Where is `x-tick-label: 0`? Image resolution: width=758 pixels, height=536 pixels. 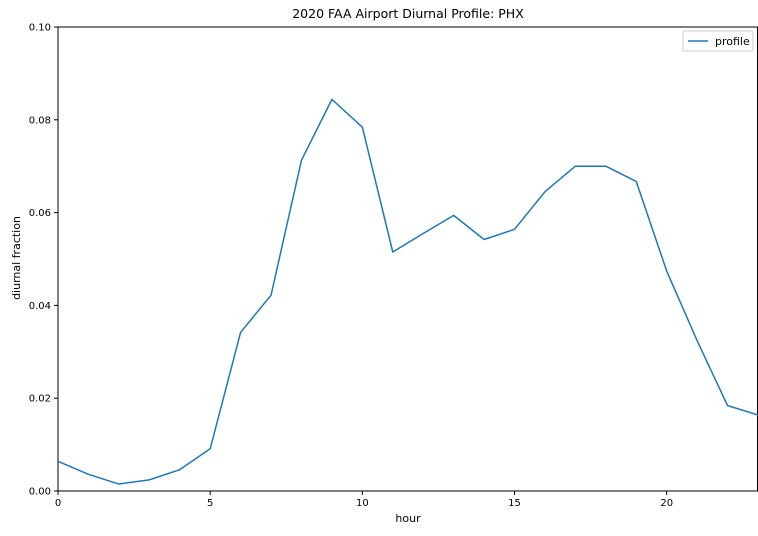
x-tick-label: 0 is located at coordinates (58, 503).